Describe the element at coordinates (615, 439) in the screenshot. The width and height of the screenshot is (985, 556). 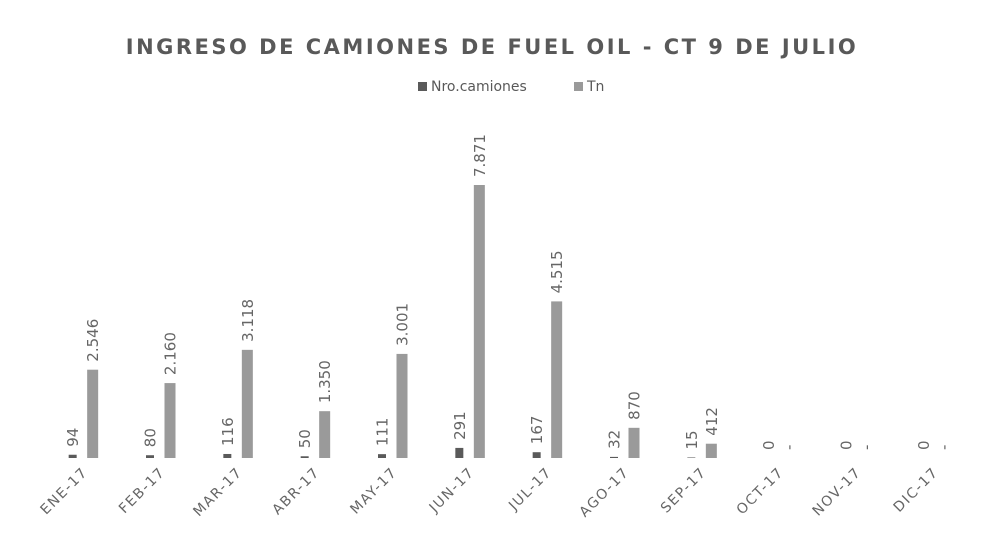
I see `value-label: 32` at that location.